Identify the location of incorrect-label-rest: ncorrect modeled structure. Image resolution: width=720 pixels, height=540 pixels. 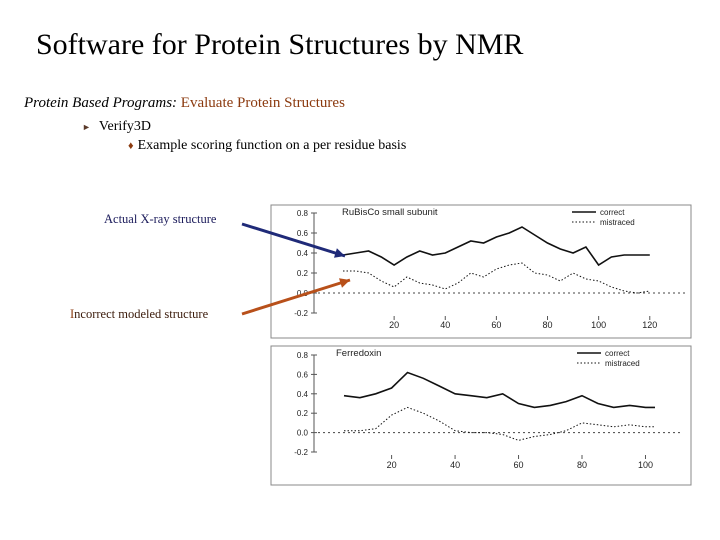
(141, 314).